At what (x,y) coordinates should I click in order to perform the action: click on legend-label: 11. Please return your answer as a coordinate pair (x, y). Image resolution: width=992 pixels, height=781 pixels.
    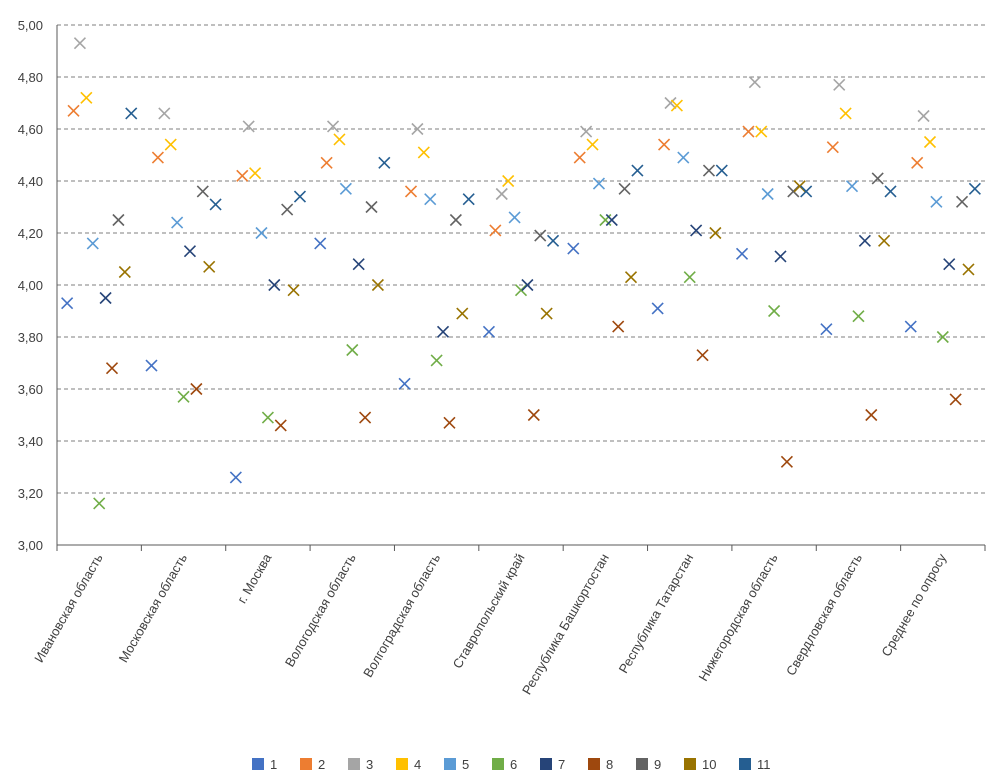
    Looking at the image, I should click on (764, 764).